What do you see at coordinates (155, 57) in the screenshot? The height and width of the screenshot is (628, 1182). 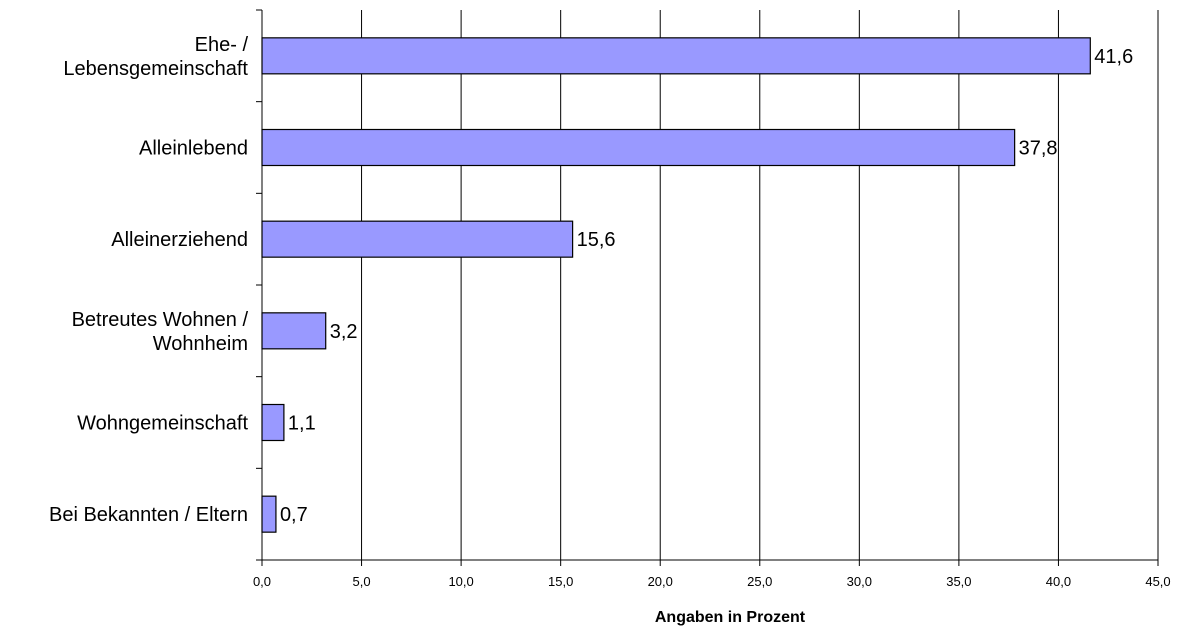 I see `category-label: Ehe- / Lebensgemeinschaft` at bounding box center [155, 57].